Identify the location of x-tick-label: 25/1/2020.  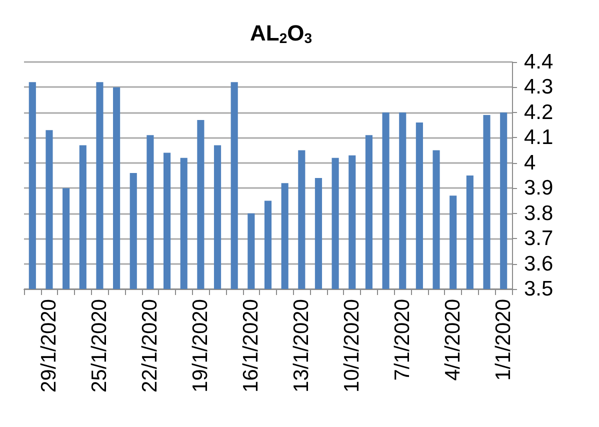
(100, 345).